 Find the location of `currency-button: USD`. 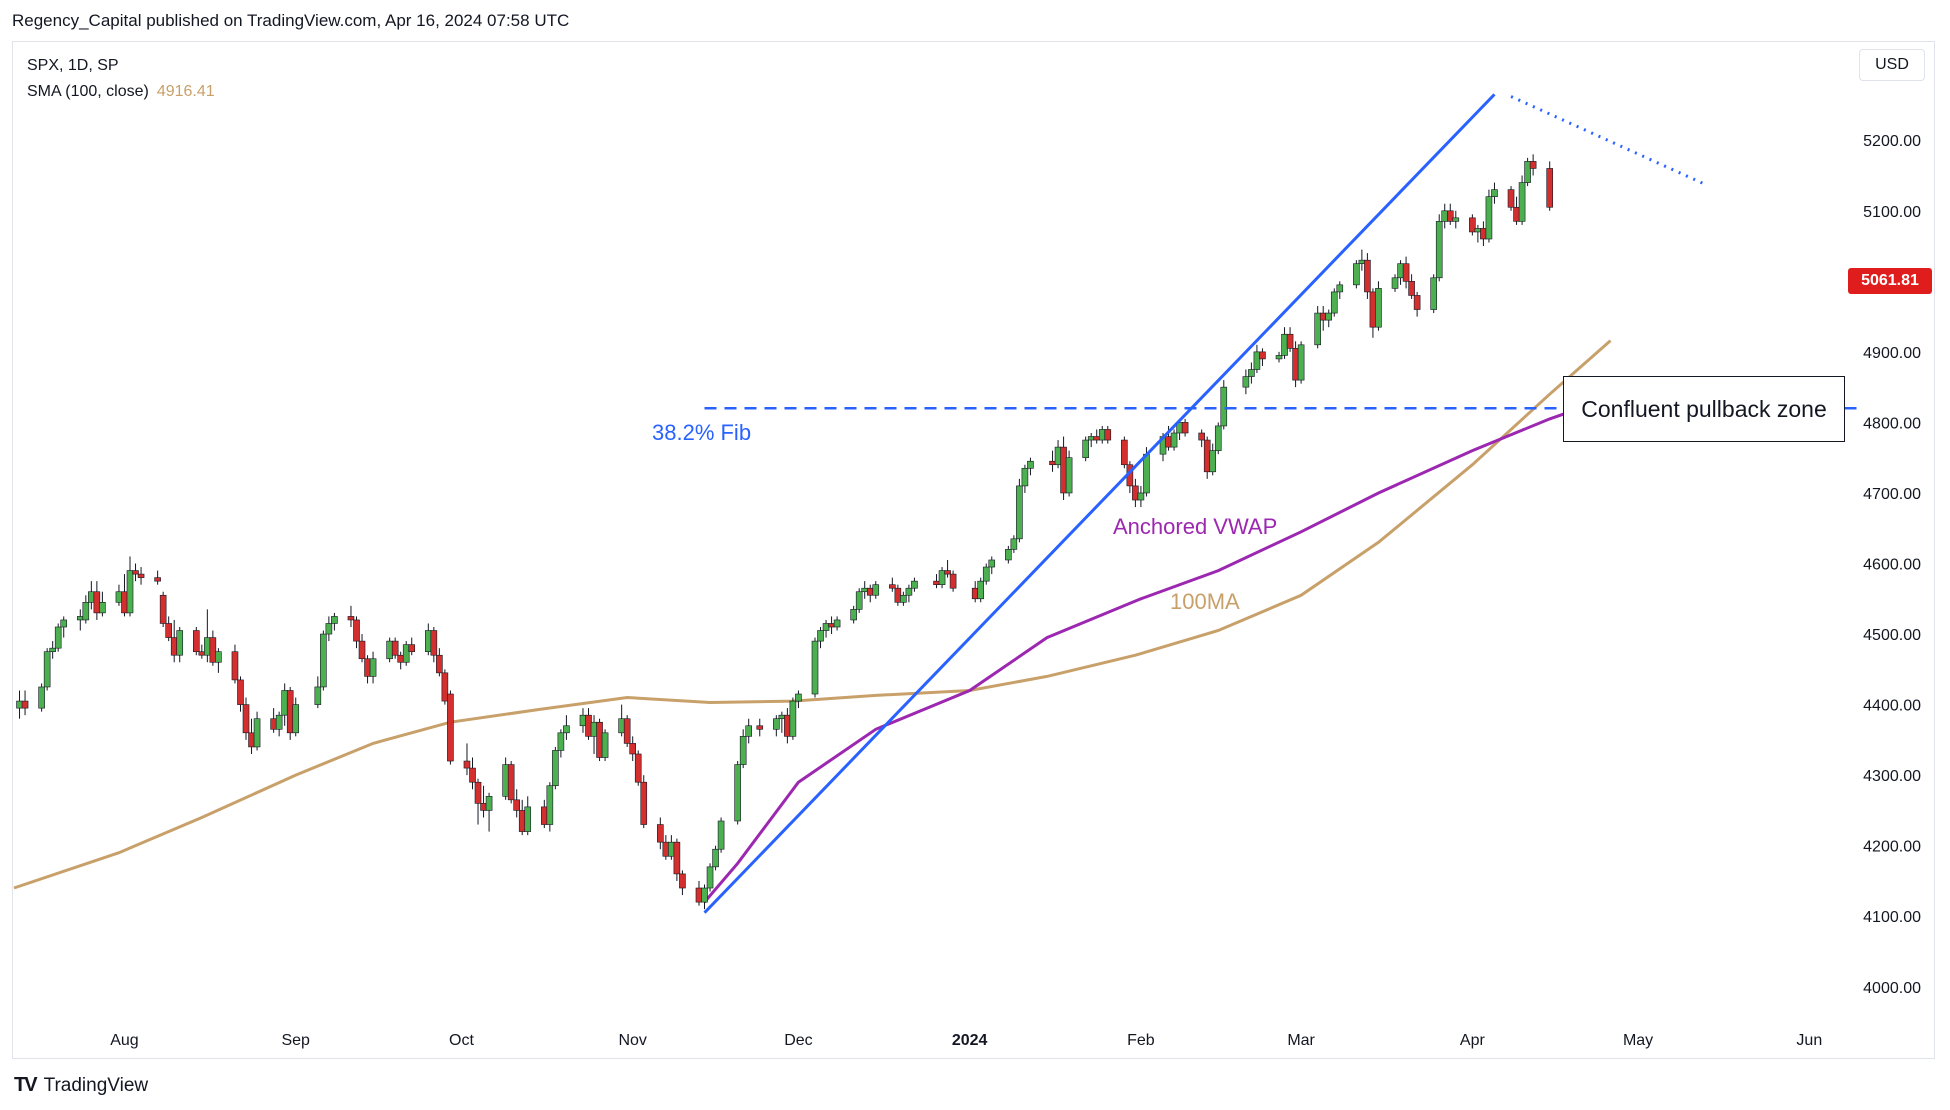

currency-button: USD is located at coordinates (1892, 65).